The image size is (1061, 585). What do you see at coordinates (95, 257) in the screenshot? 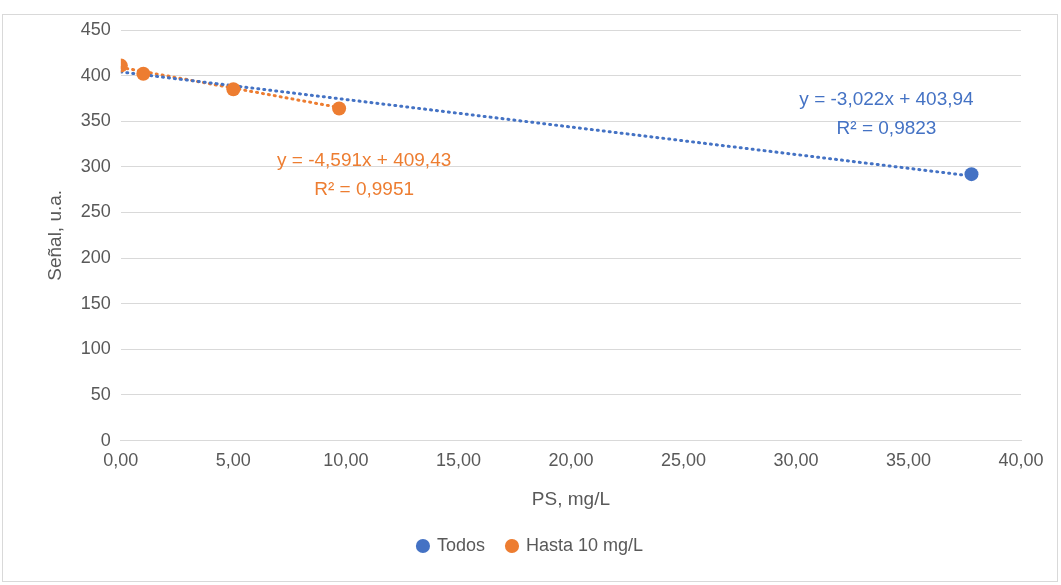
I see `y-tick-label: 200` at bounding box center [95, 257].